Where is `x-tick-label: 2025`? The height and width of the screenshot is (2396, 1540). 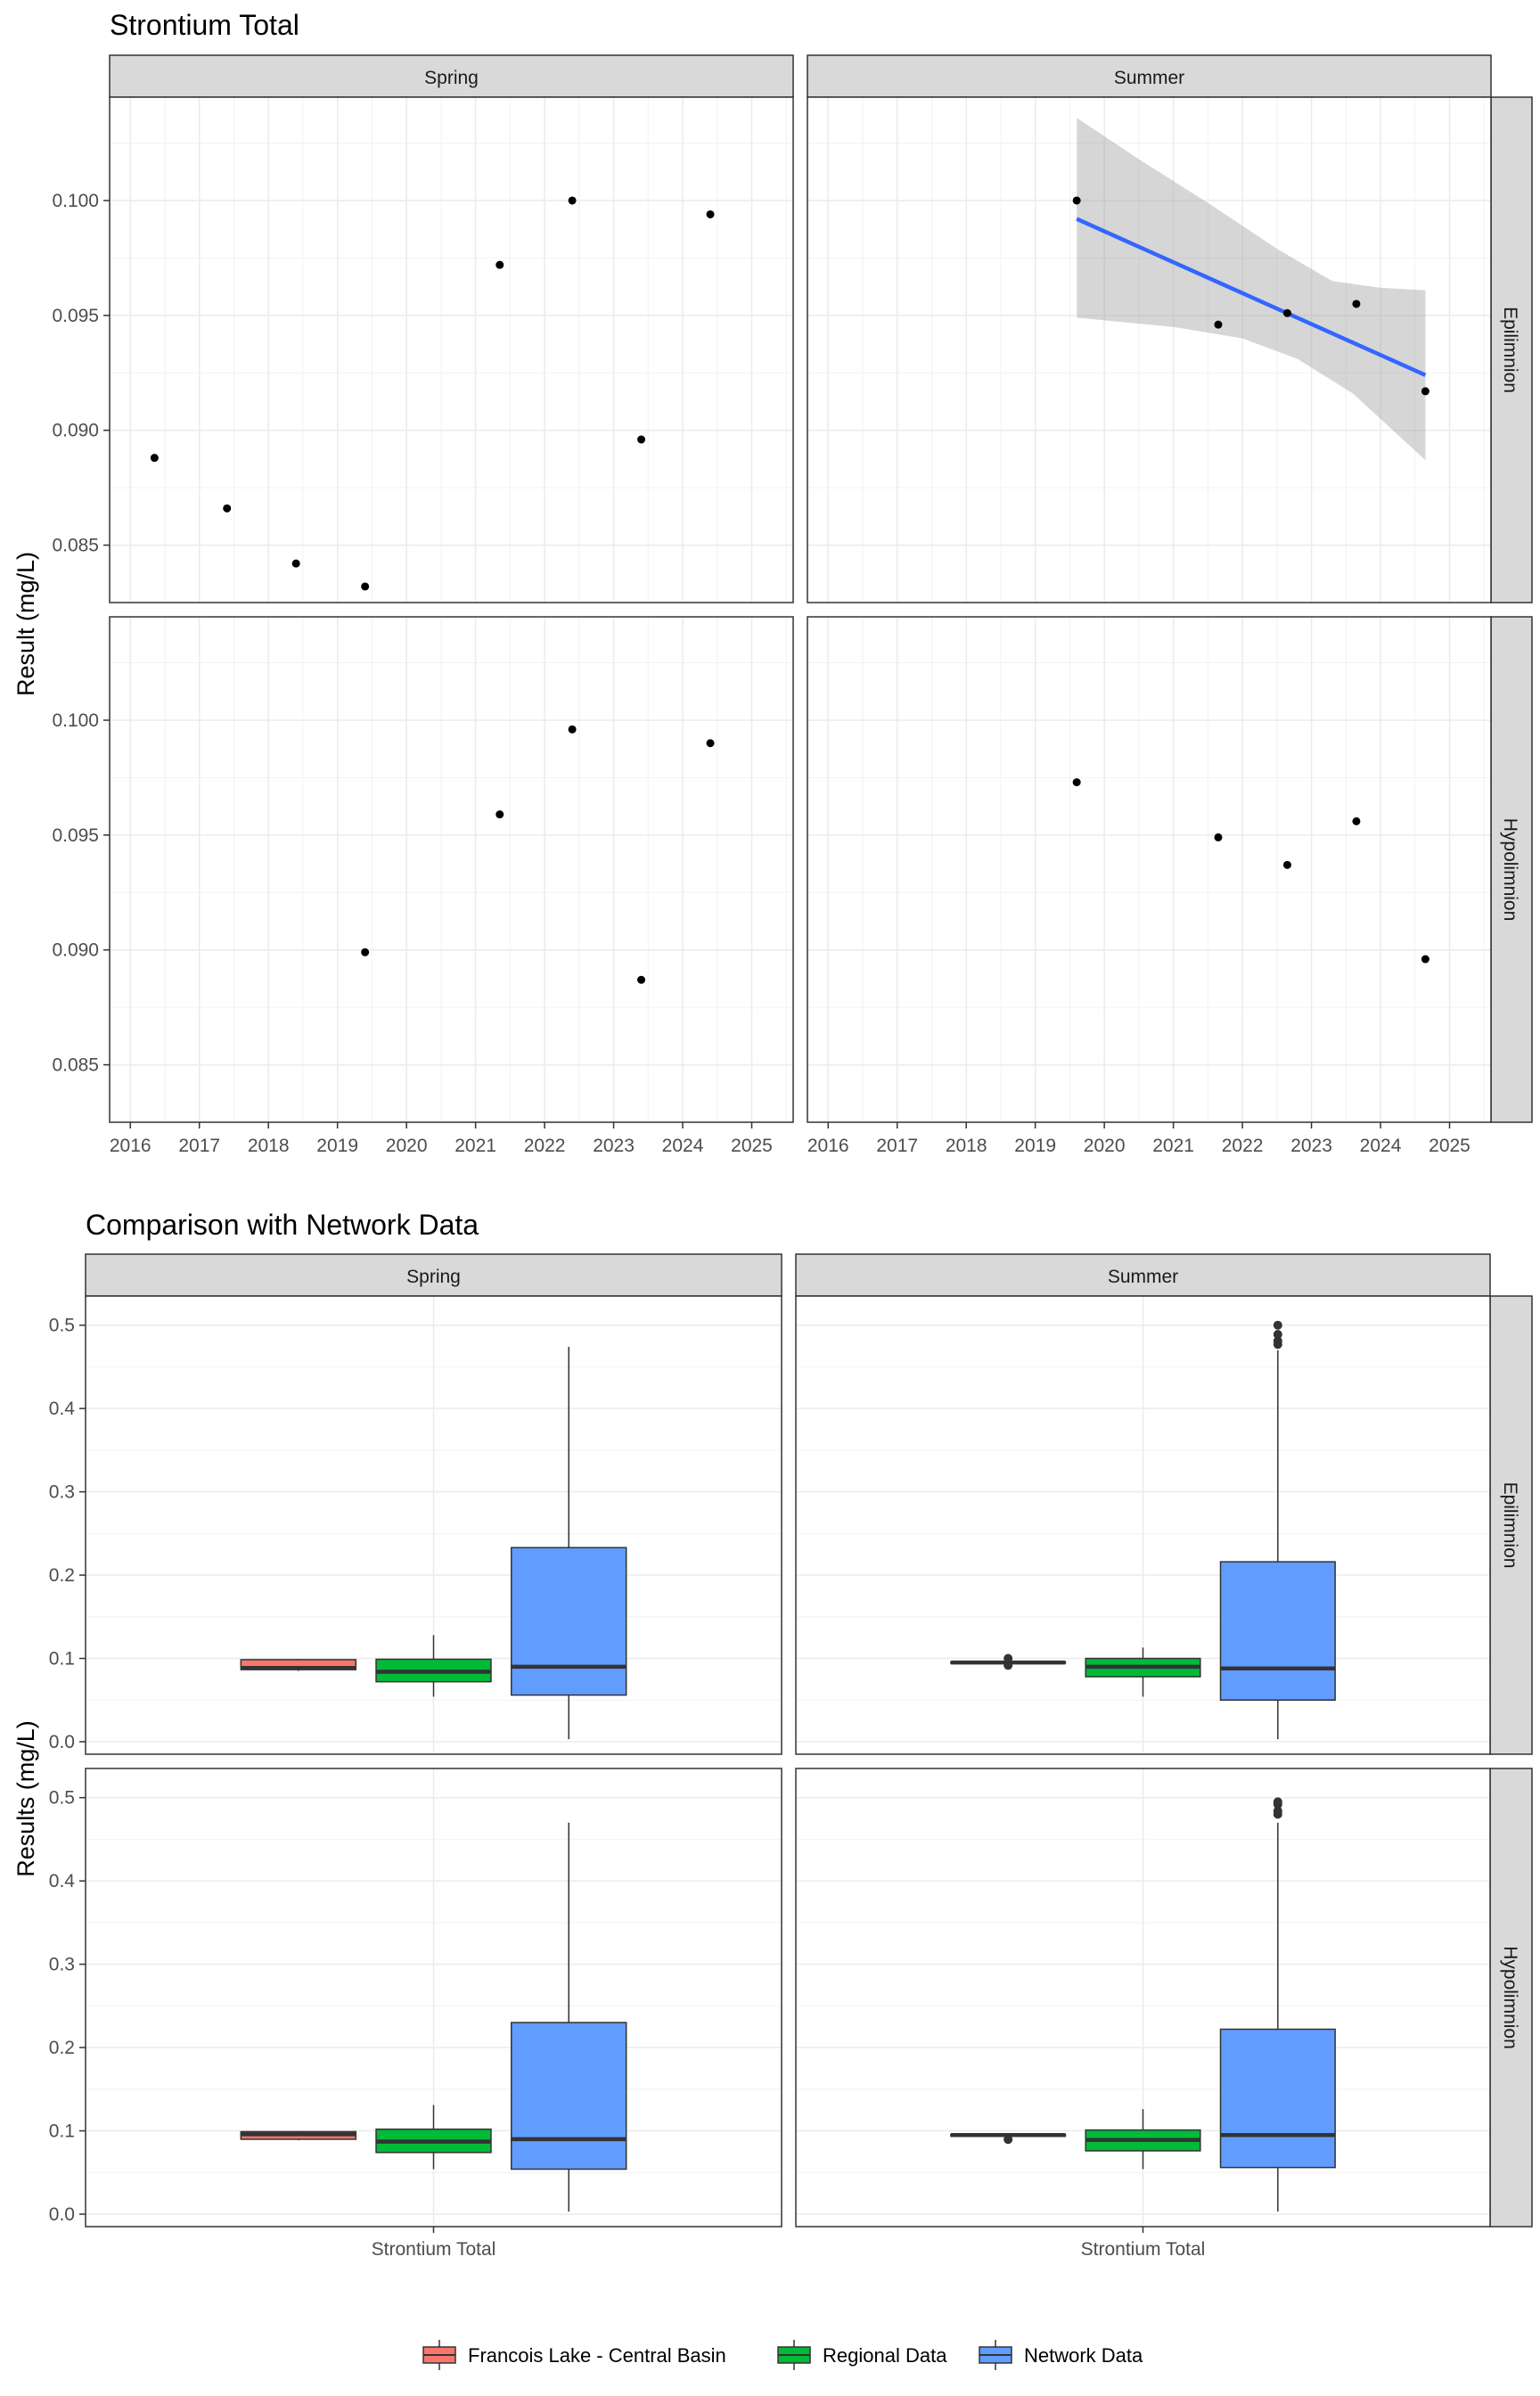
x-tick-label: 2025 is located at coordinates (1449, 1146).